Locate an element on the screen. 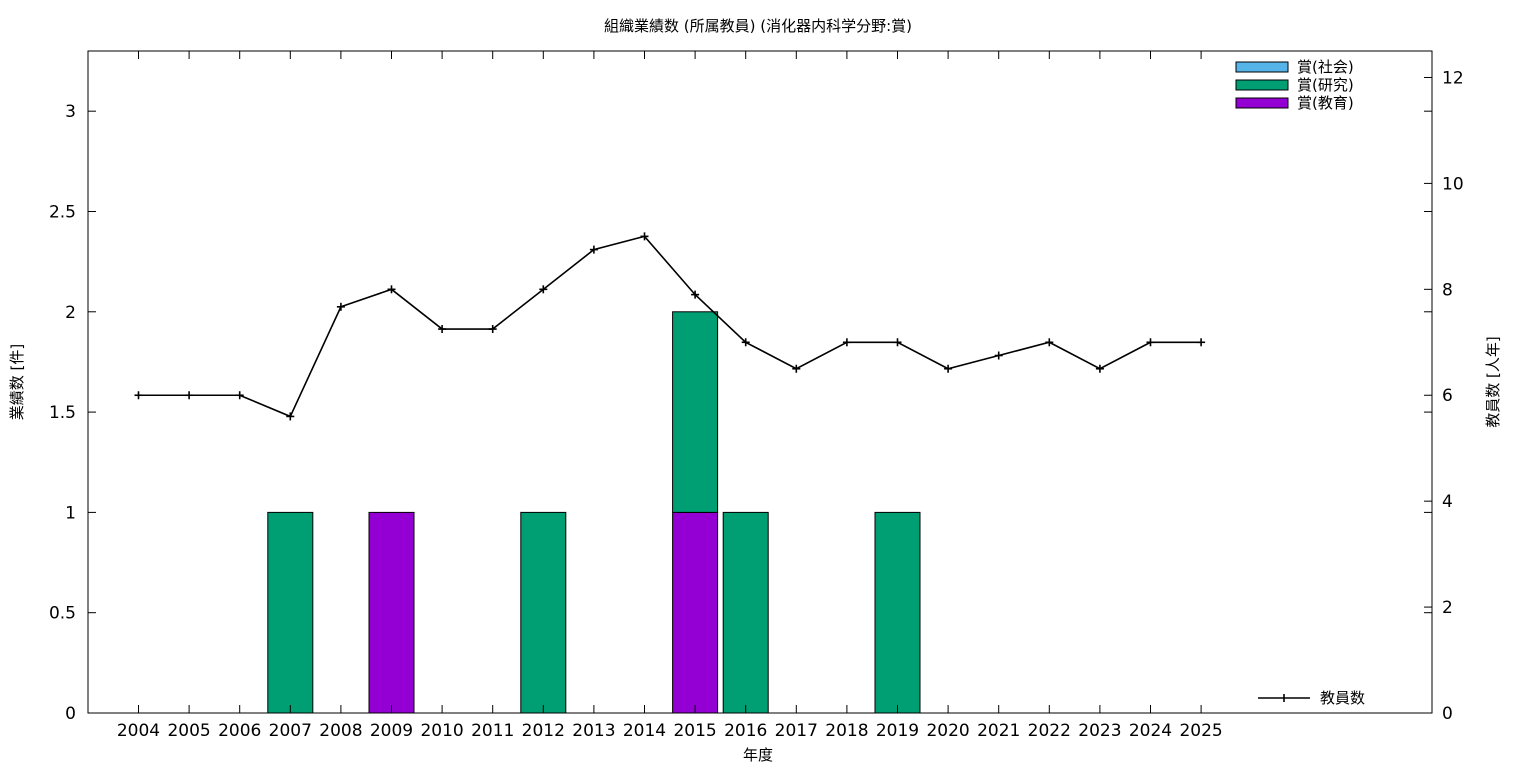 This screenshot has height=768, width=1536. y2-tick-label: 4 is located at coordinates (1447, 502).